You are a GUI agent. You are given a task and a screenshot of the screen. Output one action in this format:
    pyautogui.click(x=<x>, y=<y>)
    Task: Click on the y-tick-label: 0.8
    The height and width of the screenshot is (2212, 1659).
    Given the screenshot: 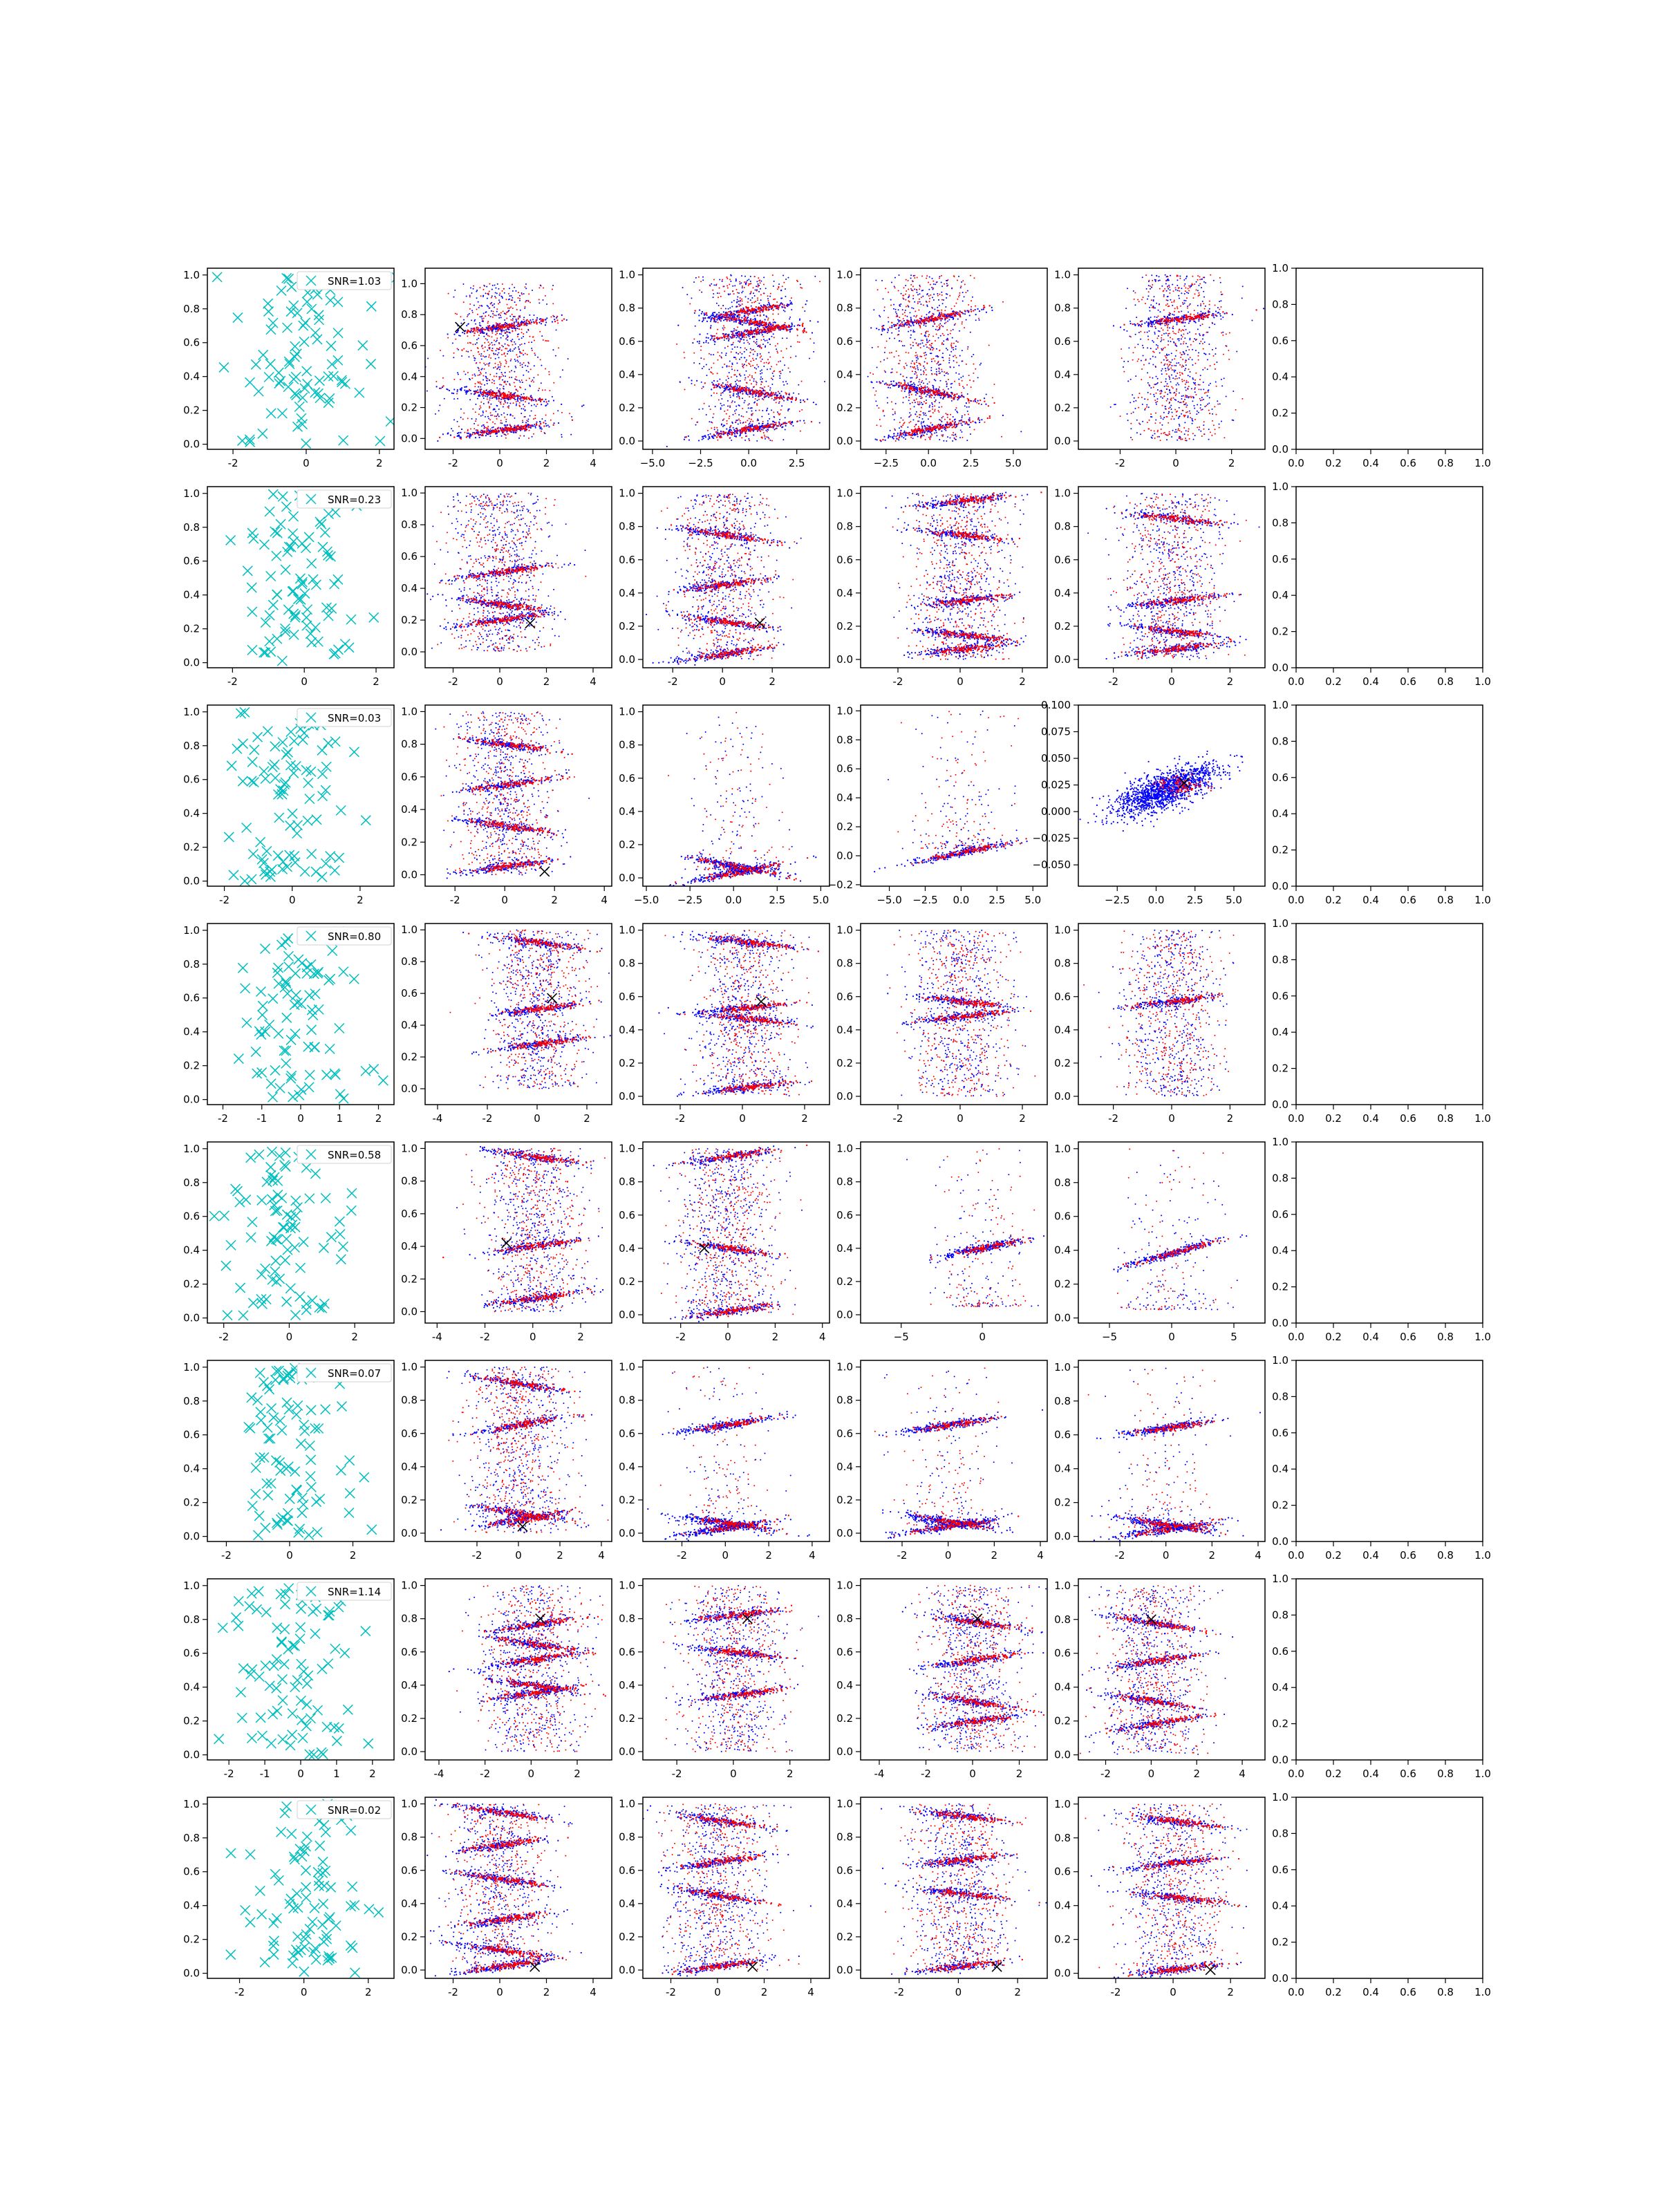 What is the action you would take?
    pyautogui.click(x=627, y=308)
    